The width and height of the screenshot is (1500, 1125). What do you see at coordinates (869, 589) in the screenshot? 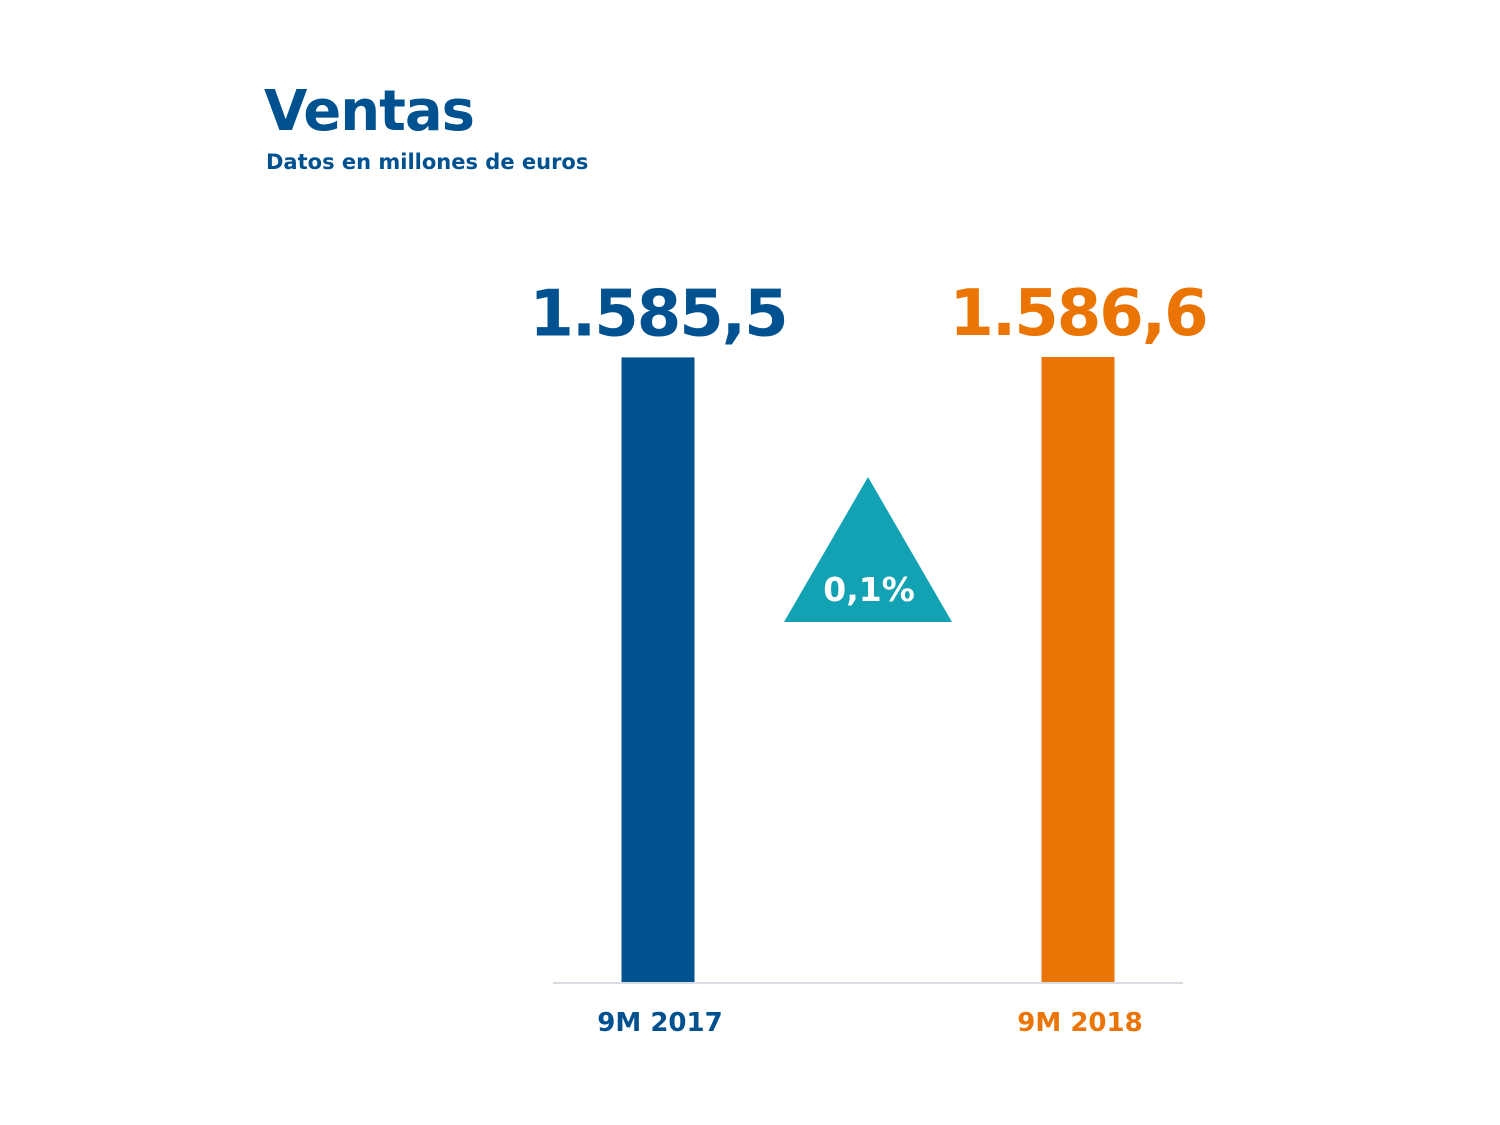
I see `change-percent-label: 0,1%` at bounding box center [869, 589].